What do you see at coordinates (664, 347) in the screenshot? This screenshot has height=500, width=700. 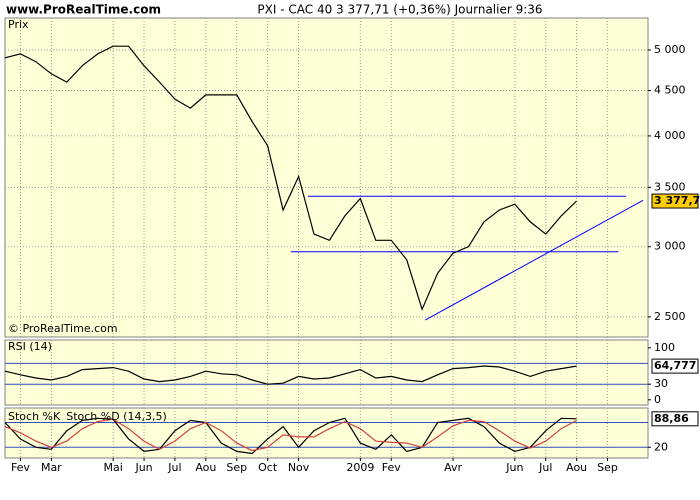 I see `y-tick-label: 100` at bounding box center [664, 347].